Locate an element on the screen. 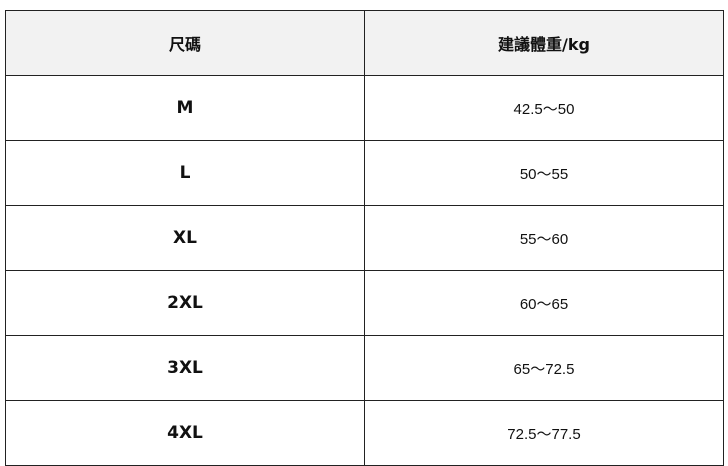  size-cell: 4XL is located at coordinates (185, 433).